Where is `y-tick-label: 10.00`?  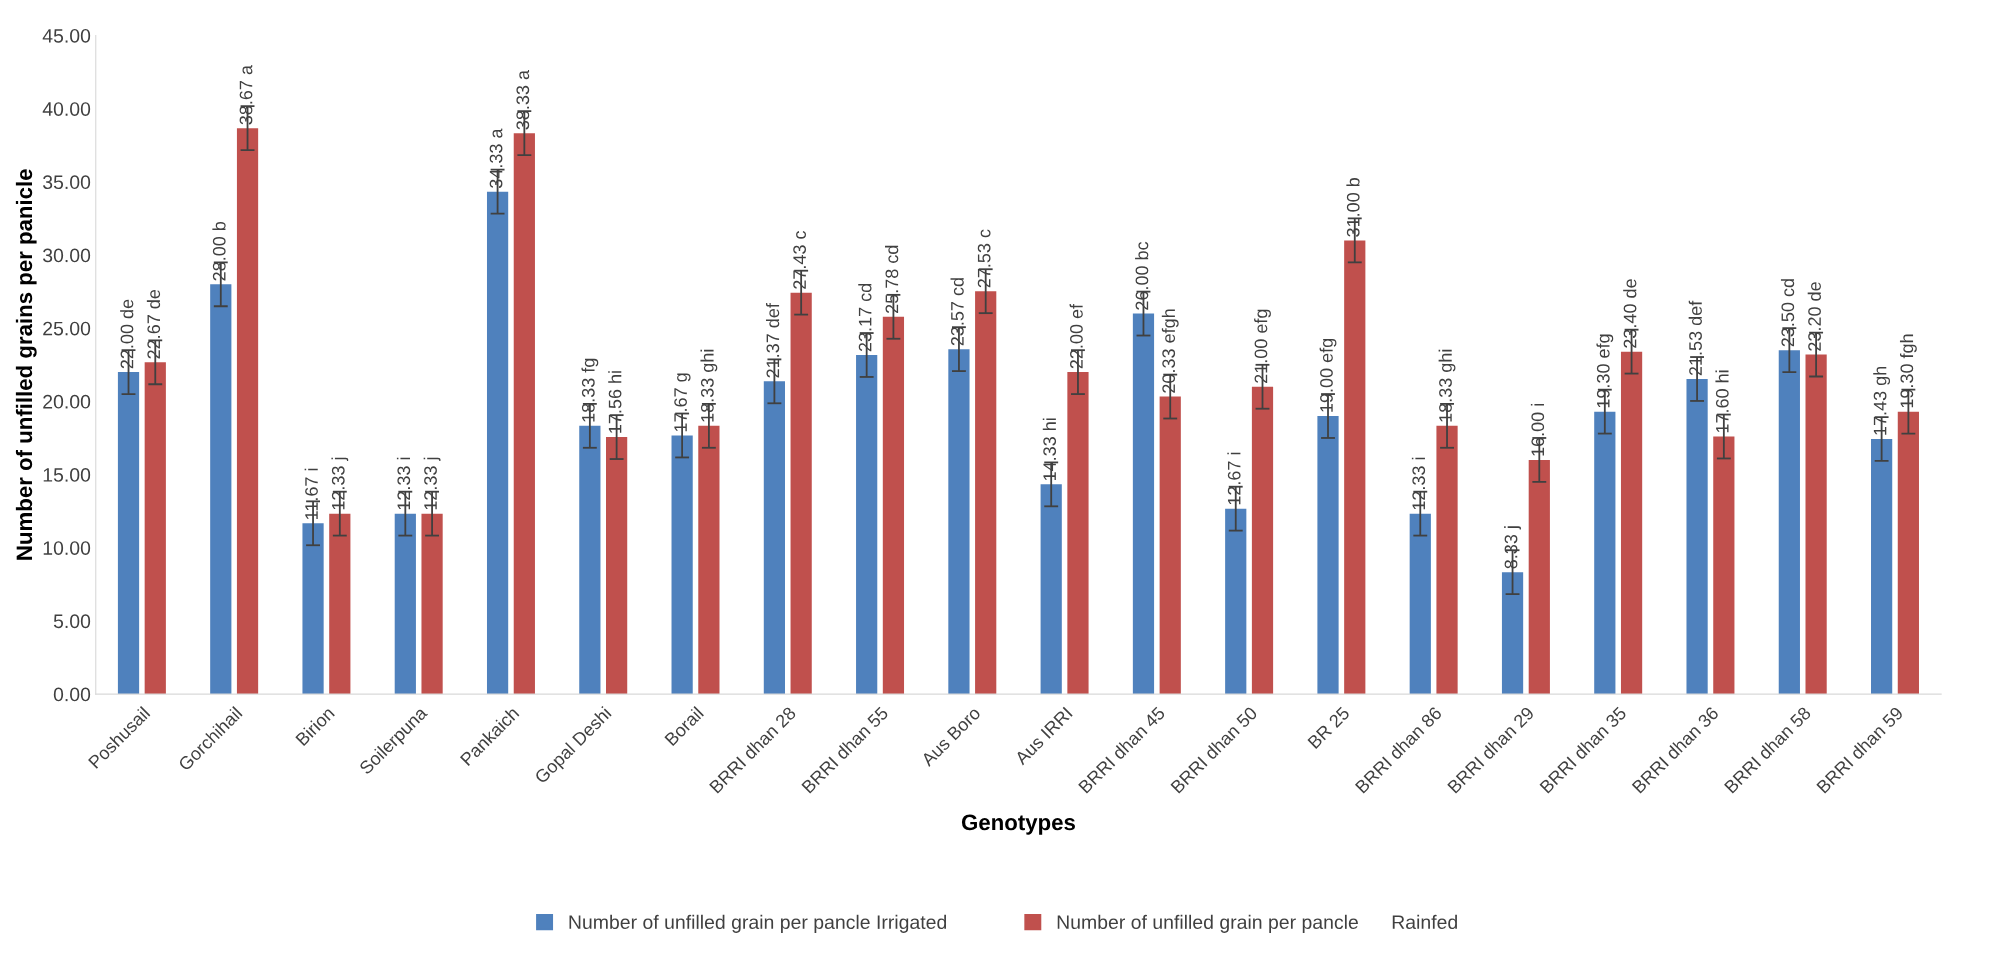 y-tick-label: 10.00 is located at coordinates (67, 548).